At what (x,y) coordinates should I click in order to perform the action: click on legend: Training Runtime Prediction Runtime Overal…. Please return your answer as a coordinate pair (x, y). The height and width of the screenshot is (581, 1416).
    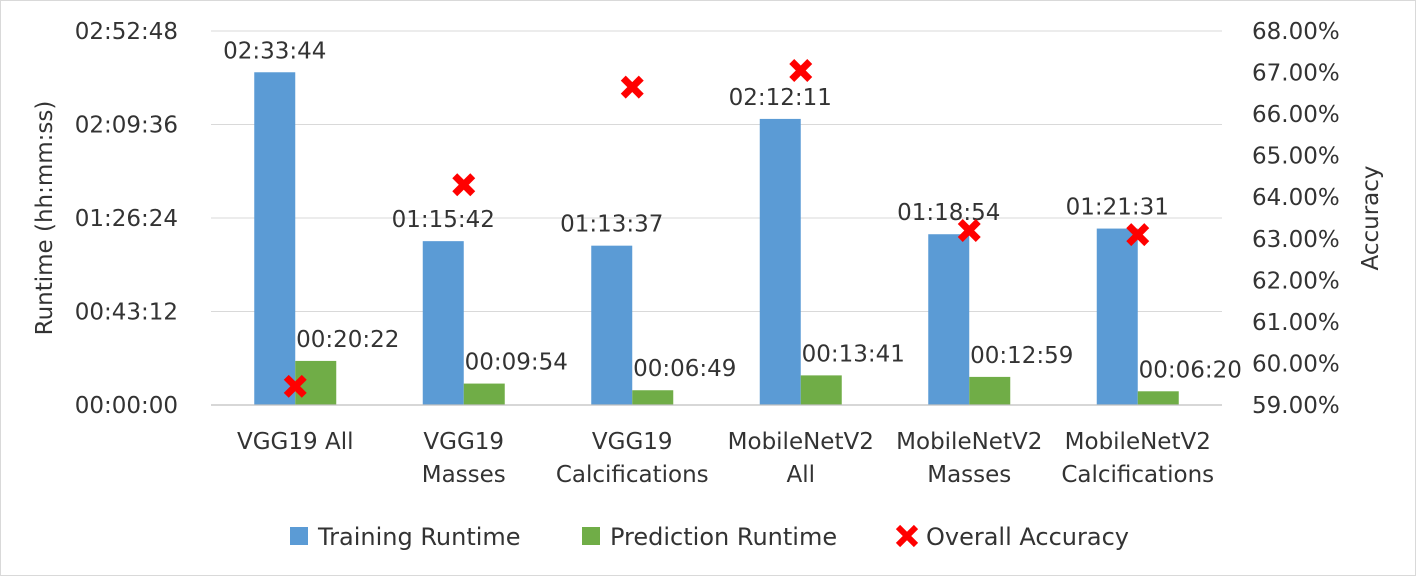
    Looking at the image, I should click on (709, 537).